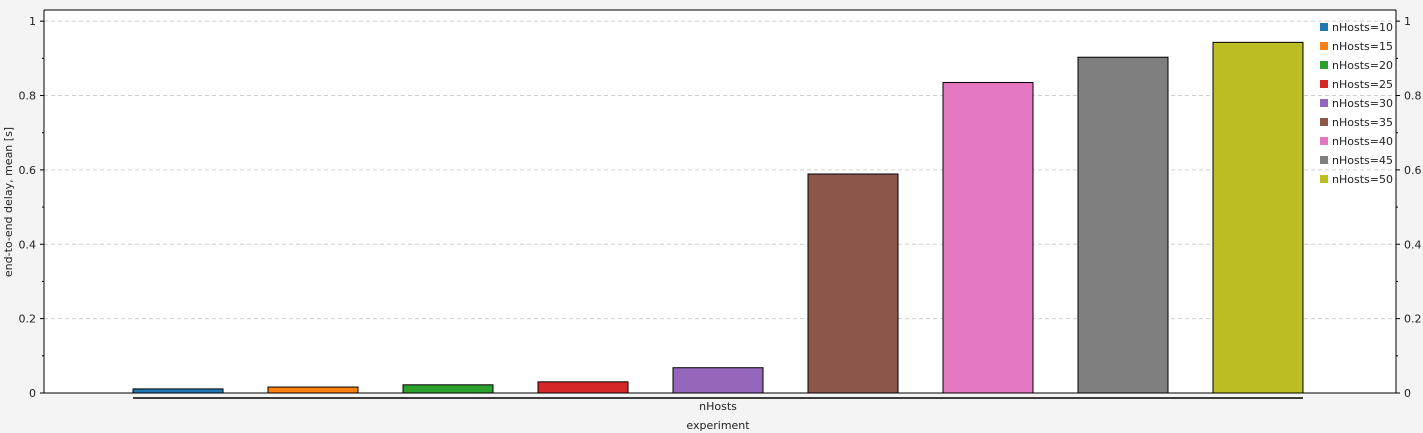  What do you see at coordinates (1362, 141) in the screenshot?
I see `legend-label: nHosts=40` at bounding box center [1362, 141].